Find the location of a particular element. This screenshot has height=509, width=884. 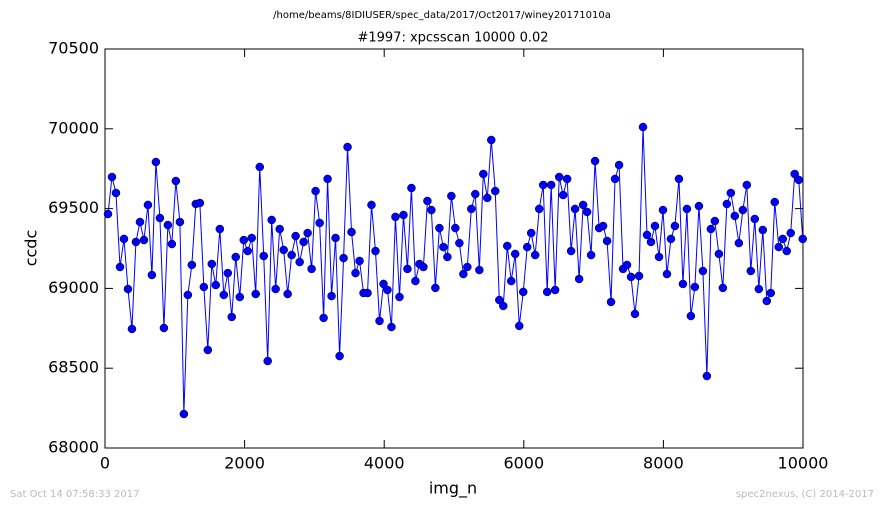

x-tick-label: 4000 is located at coordinates (384, 463).